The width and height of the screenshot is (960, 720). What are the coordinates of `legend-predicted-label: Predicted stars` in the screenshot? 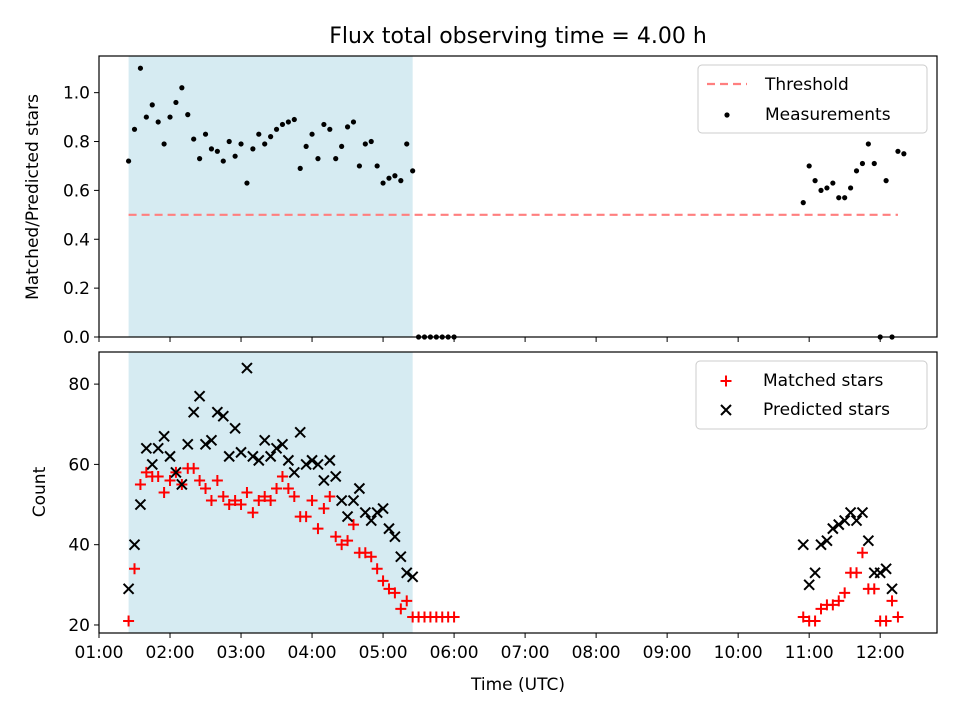 It's located at (826, 410).